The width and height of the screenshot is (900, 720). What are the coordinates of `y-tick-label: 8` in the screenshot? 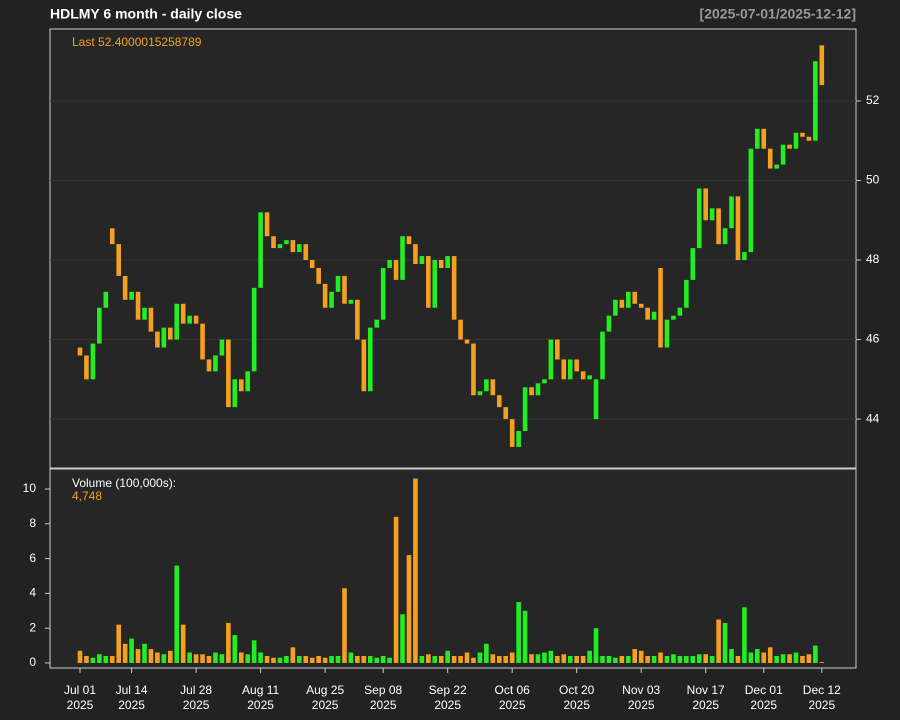 It's located at (32, 523).